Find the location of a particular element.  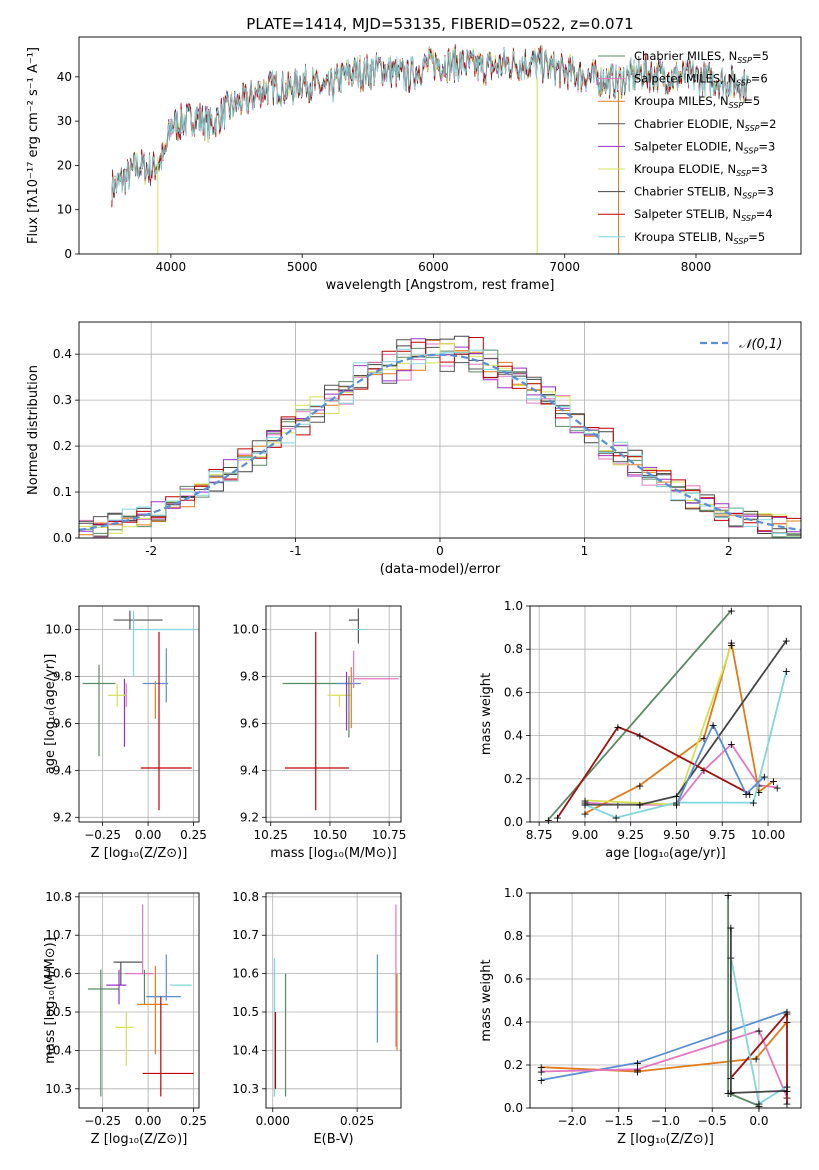

y-tick-label: 10 is located at coordinates (64, 210).